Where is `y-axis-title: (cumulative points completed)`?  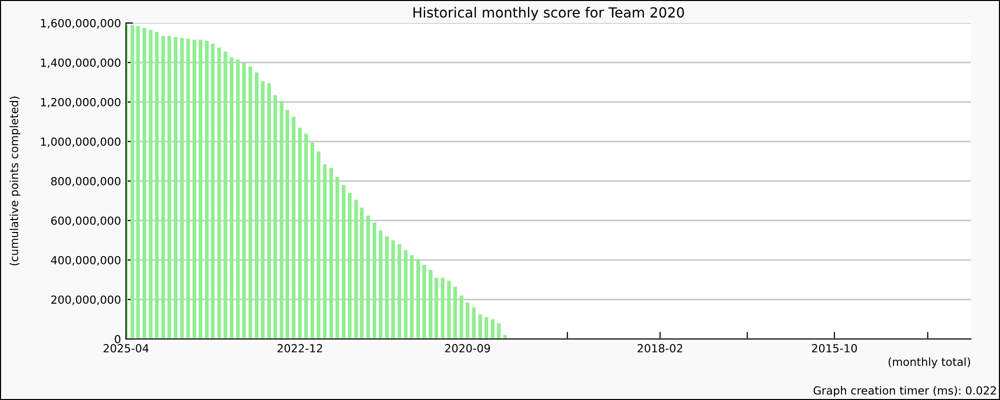 y-axis-title: (cumulative points completed) is located at coordinates (15, 181).